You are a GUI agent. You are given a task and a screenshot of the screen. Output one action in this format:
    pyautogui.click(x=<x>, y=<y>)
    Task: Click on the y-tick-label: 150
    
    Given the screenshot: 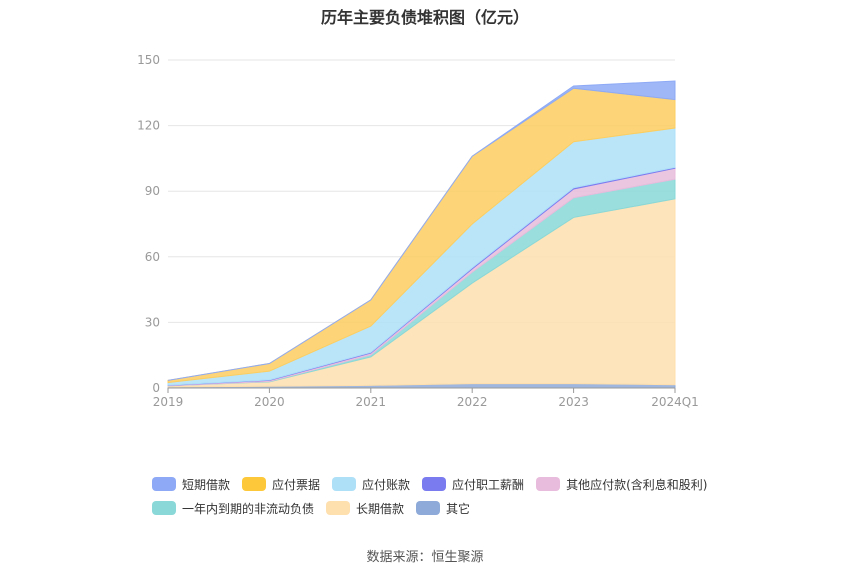 What is the action you would take?
    pyautogui.click(x=148, y=60)
    